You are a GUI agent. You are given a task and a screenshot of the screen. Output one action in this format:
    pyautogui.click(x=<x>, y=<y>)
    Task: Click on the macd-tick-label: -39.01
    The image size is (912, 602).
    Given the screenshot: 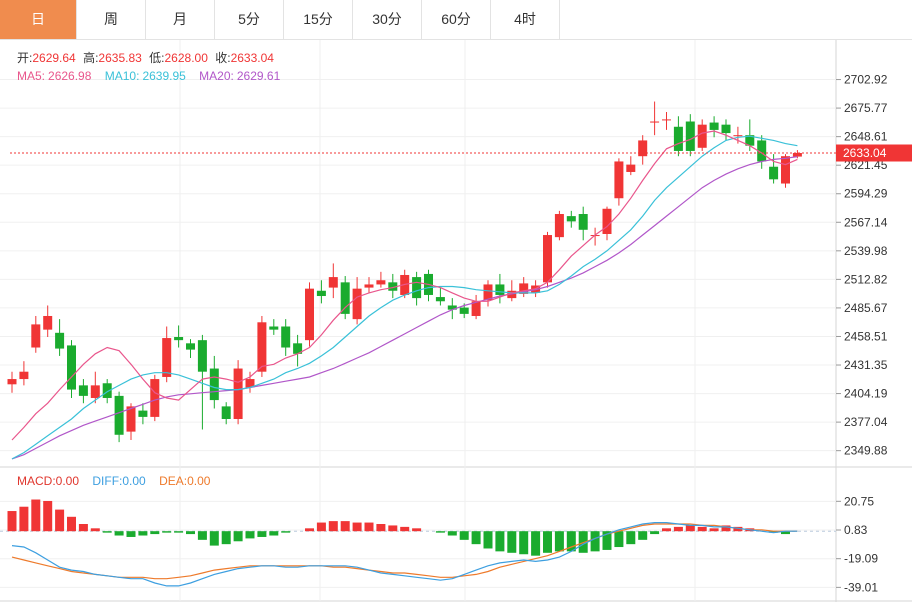 What is the action you would take?
    pyautogui.click(x=861, y=587)
    